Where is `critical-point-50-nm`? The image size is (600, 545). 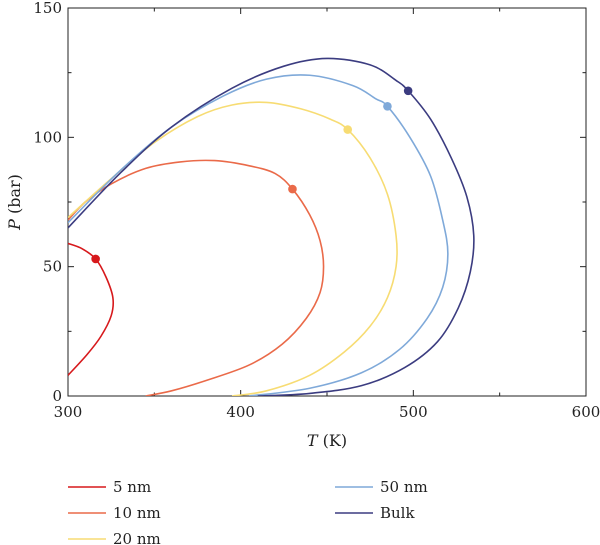
critical-point-50-nm is located at coordinates (387, 106).